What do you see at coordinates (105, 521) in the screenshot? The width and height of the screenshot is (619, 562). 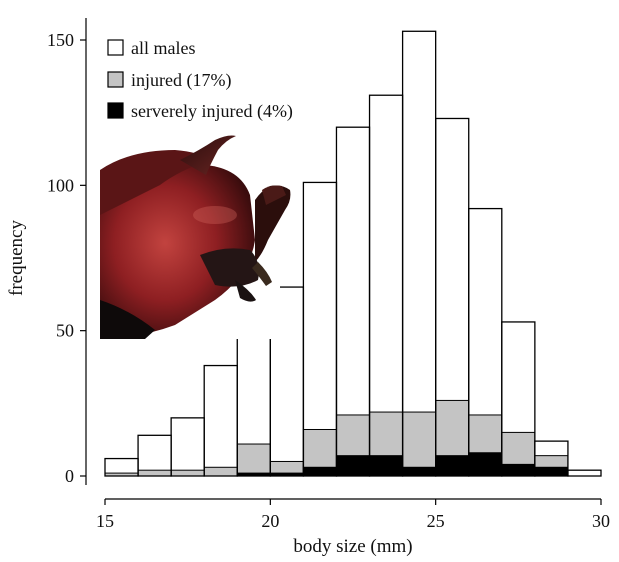 I see `x-tick-label: 15` at bounding box center [105, 521].